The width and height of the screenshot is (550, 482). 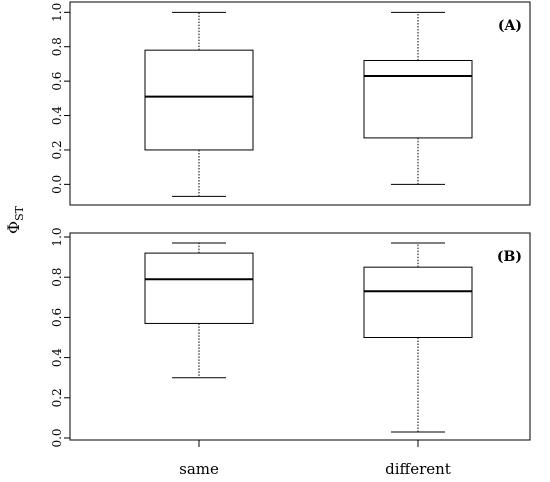 I want to click on y-axis-title-symbol: Φ, so click(x=13, y=227).